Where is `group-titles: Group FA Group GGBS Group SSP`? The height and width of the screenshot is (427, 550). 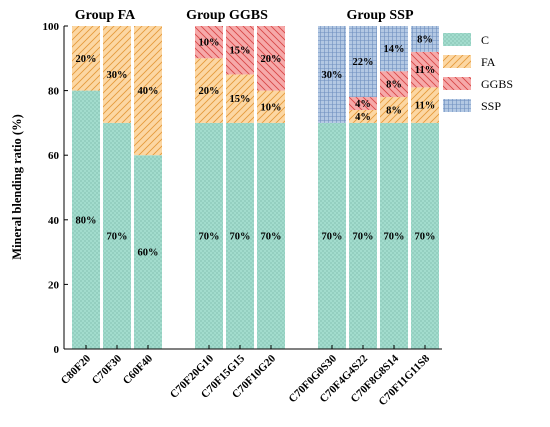
group-titles: Group FA Group GGBS Group SSP is located at coordinates (244, 15).